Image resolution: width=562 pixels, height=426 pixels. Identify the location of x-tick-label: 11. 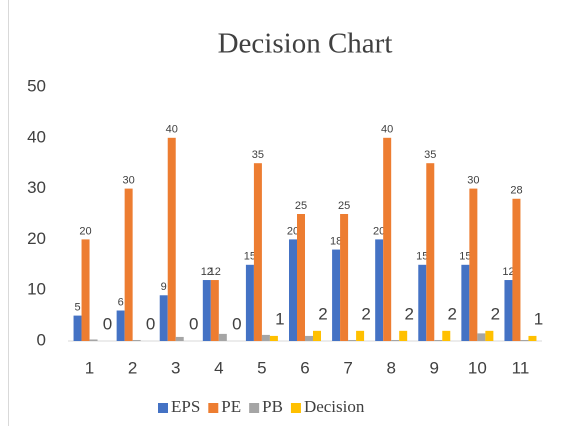
(521, 367).